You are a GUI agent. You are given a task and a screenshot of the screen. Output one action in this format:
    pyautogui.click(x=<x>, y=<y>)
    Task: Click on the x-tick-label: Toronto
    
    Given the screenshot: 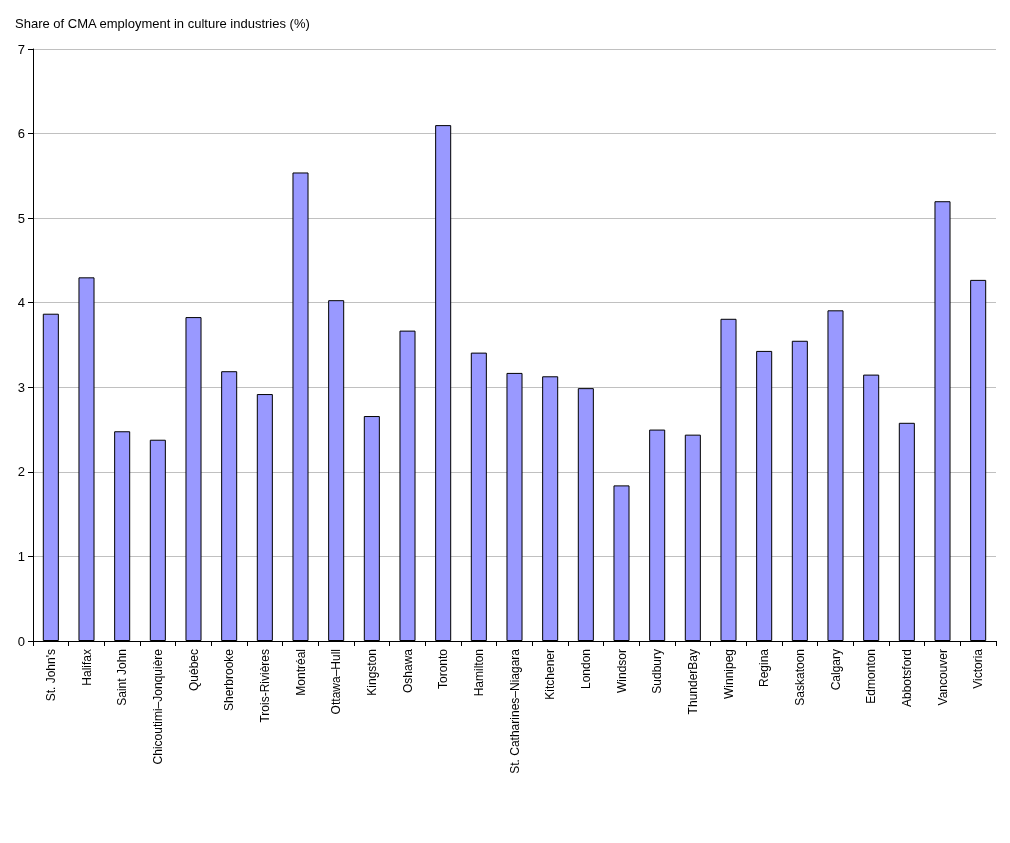 What is the action you would take?
    pyautogui.click(x=443, y=669)
    